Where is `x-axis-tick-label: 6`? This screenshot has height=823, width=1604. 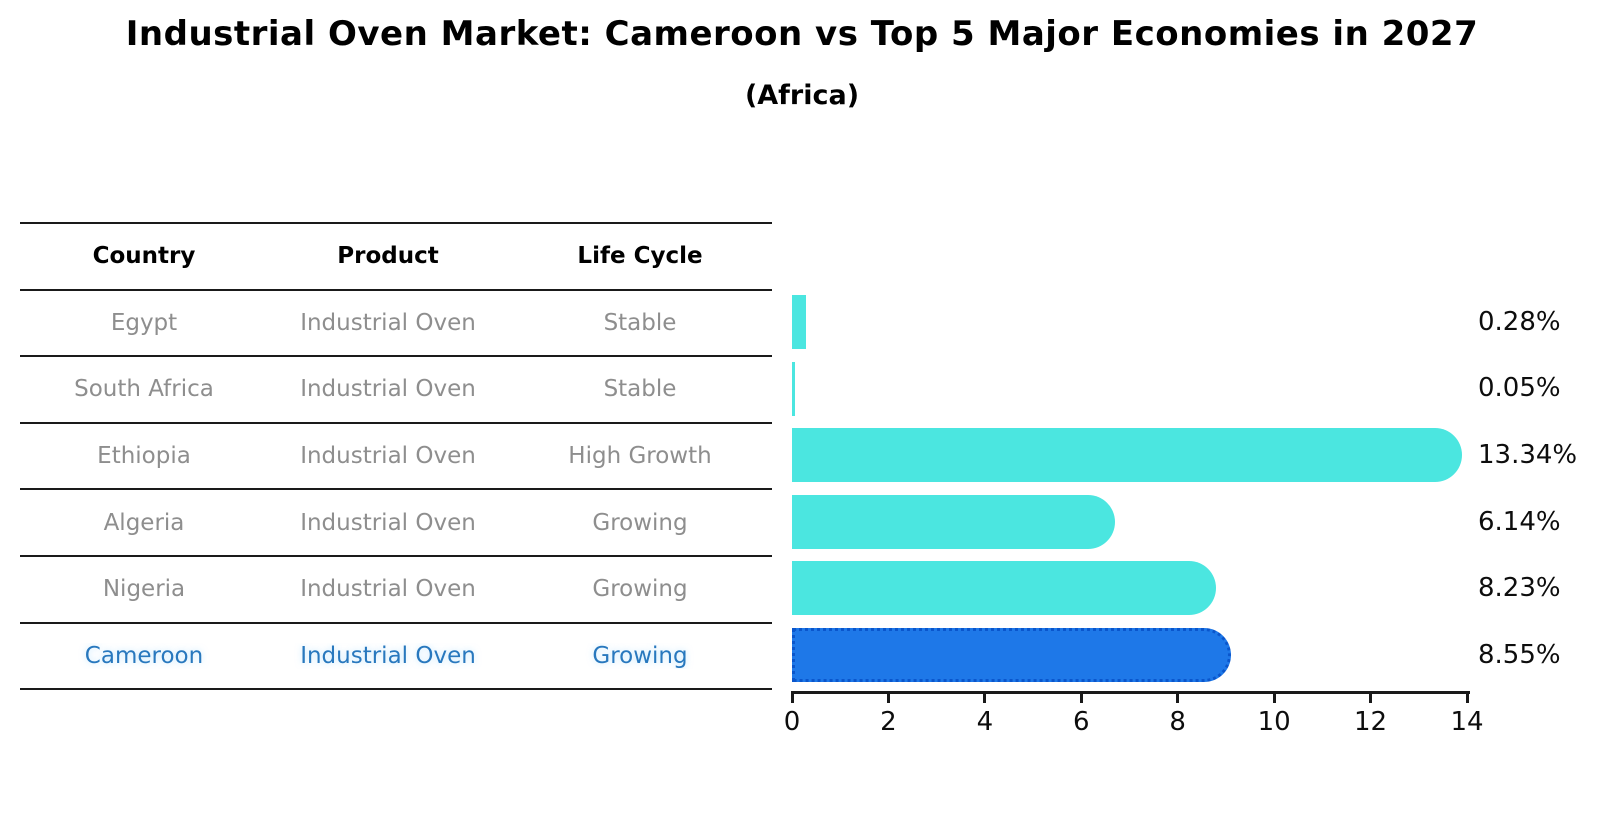
x-axis-tick-label: 6 is located at coordinates (1081, 722).